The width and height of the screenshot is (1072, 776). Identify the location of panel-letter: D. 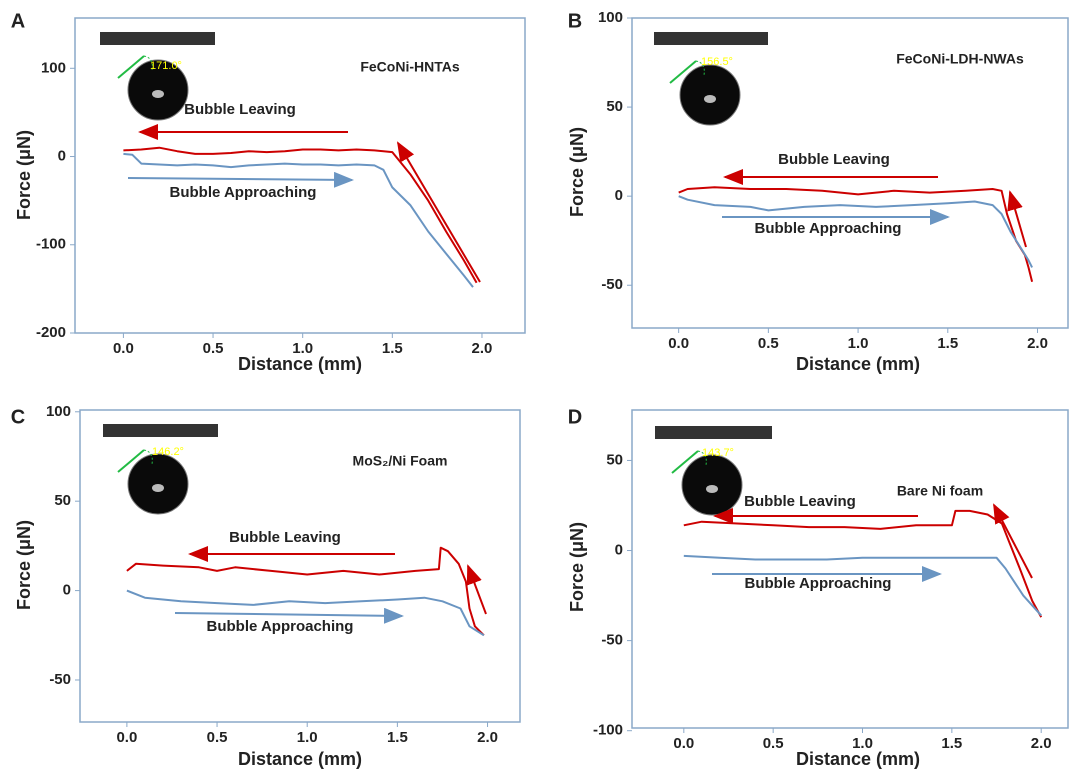
(575, 417).